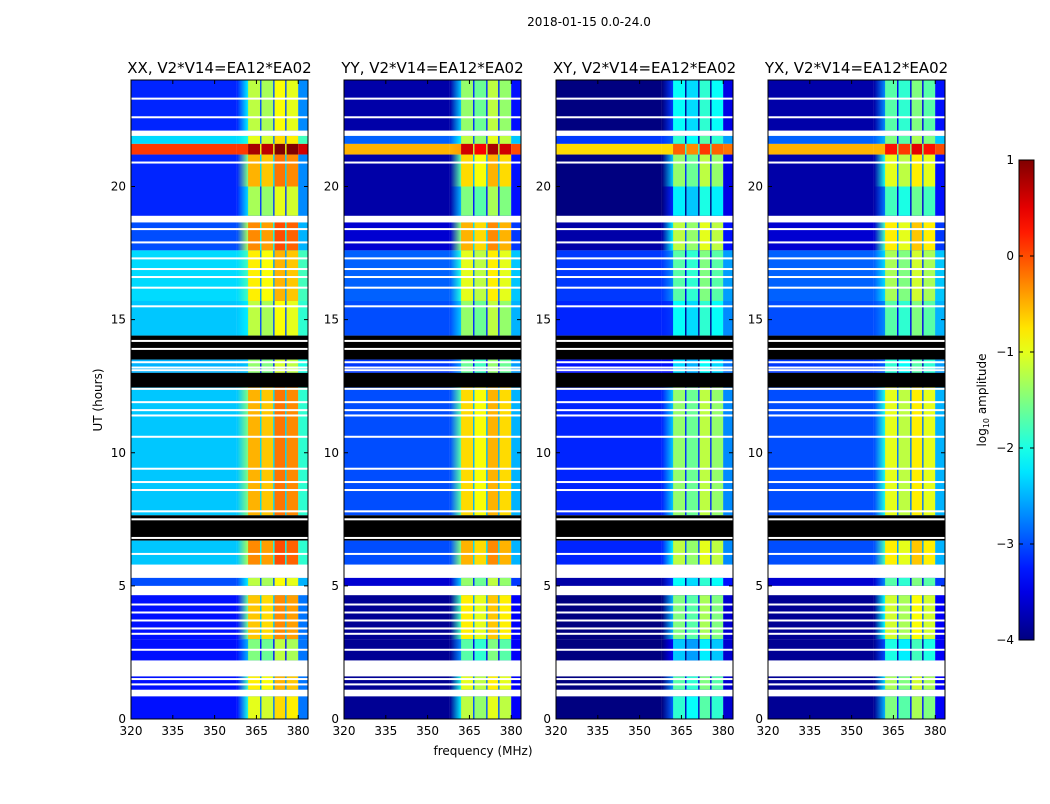 Image resolution: width=1050 pixels, height=804 pixels. I want to click on y-tick-label: 15, so click(755, 320).